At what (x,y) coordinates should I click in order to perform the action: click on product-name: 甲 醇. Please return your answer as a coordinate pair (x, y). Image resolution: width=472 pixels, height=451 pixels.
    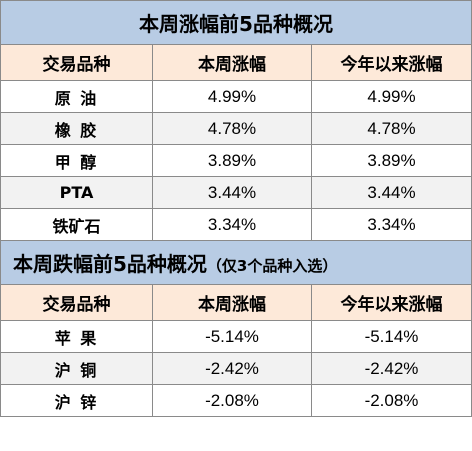
    Looking at the image, I should click on (76, 160).